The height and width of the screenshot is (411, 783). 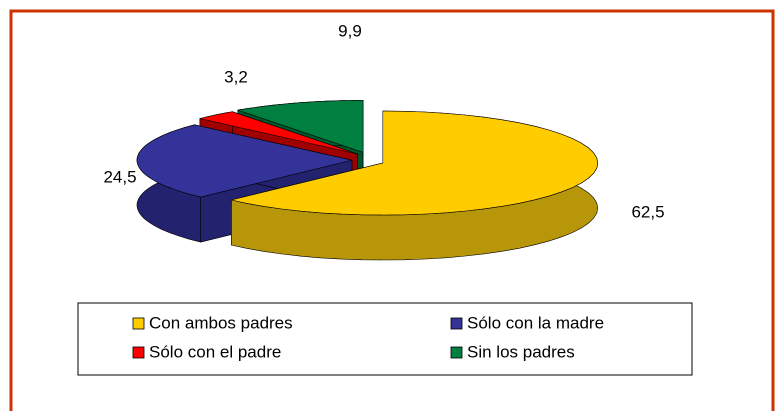 I want to click on legend-label: Sólo con el padre, so click(x=215, y=351).